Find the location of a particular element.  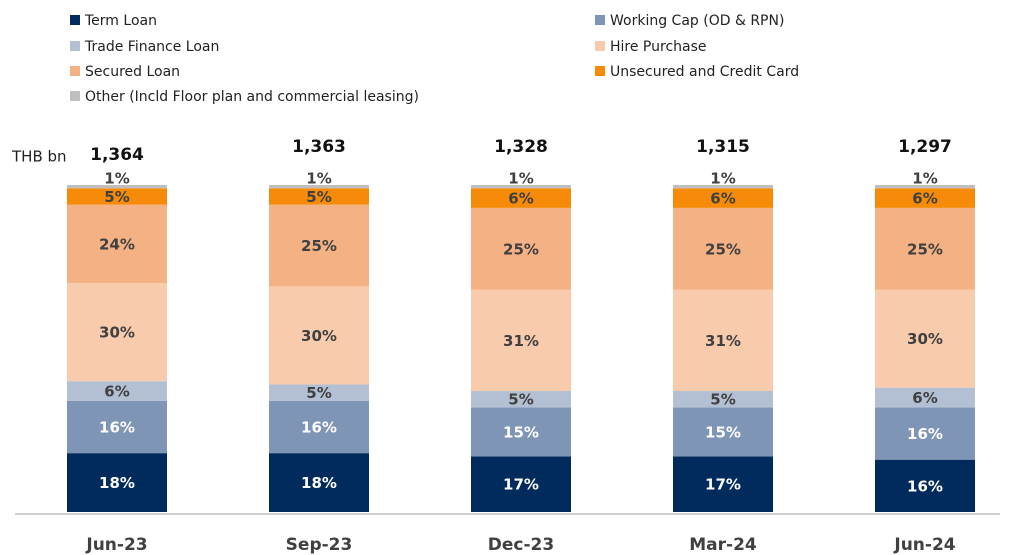

total-label: 1,364 is located at coordinates (117, 155).